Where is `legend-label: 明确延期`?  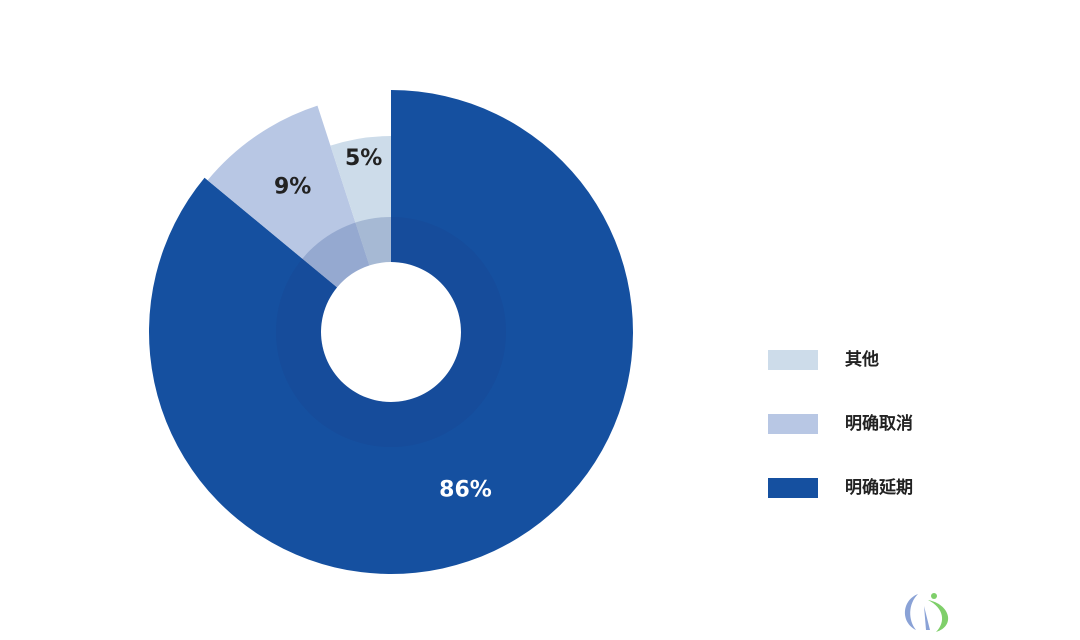 legend-label: 明确延期 is located at coordinates (879, 487).